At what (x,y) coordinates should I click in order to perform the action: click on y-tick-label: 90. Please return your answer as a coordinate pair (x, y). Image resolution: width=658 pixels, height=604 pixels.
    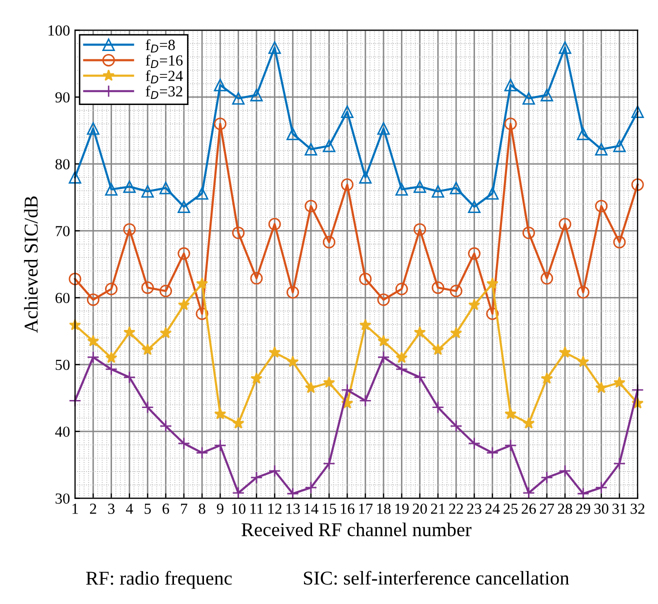
    Looking at the image, I should click on (62, 97).